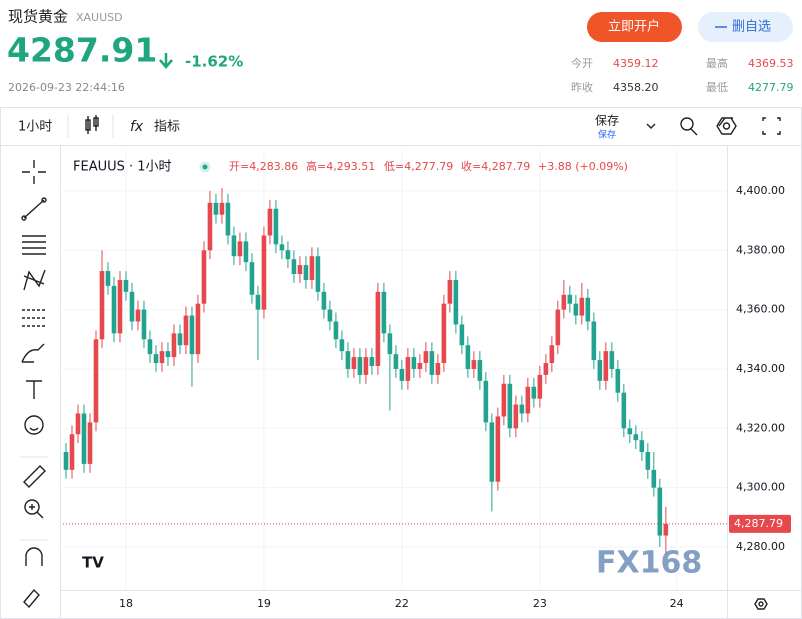 The width and height of the screenshot is (802, 619). I want to click on stat-value: 4369.53, so click(771, 63).